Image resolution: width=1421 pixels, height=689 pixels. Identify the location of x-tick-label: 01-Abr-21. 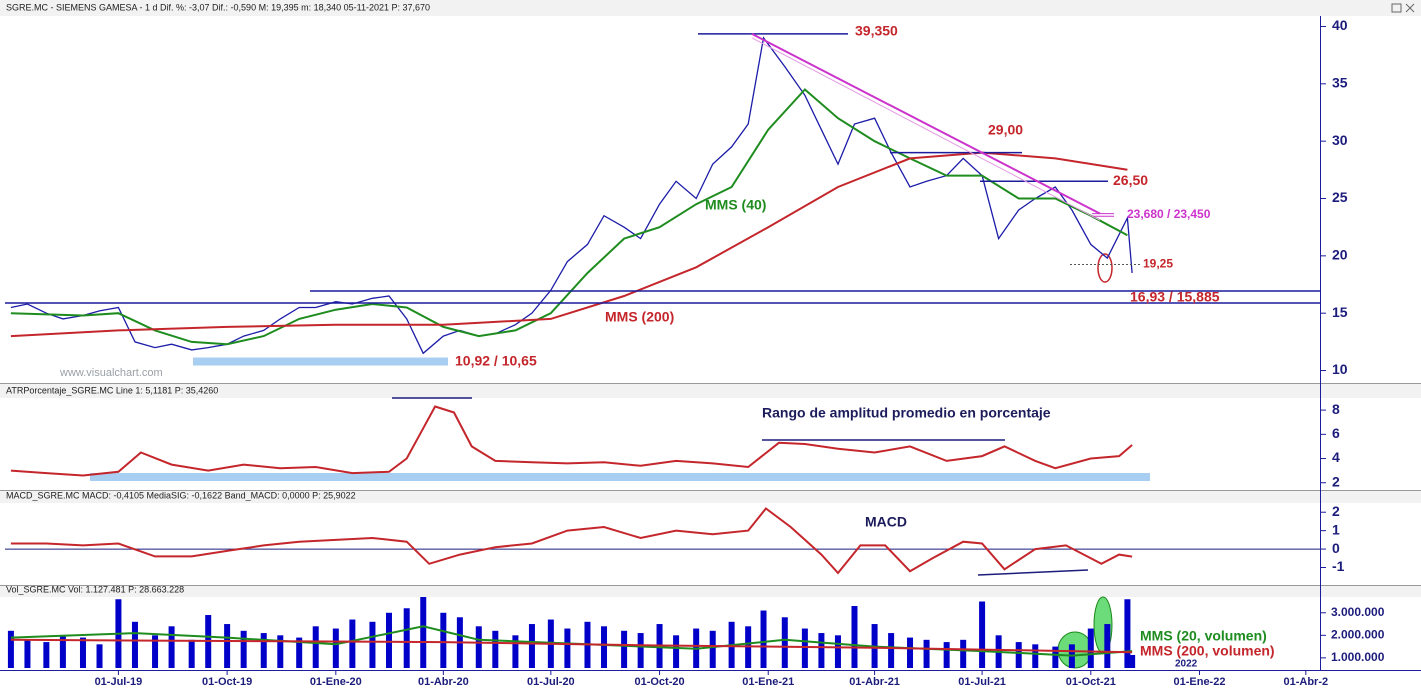
(874, 682).